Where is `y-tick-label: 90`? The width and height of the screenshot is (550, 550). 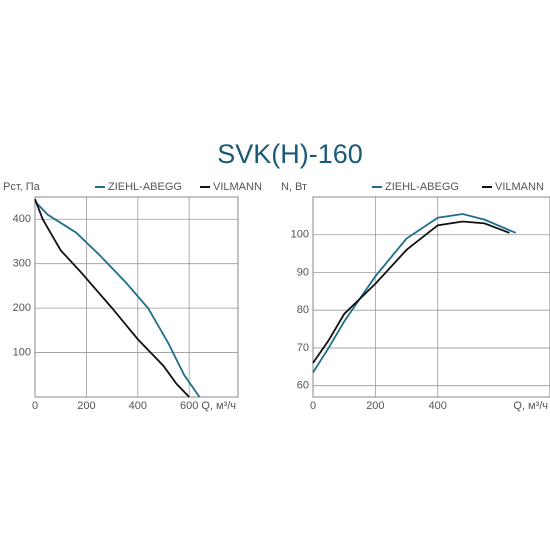
y-tick-label: 90 is located at coordinates (303, 272).